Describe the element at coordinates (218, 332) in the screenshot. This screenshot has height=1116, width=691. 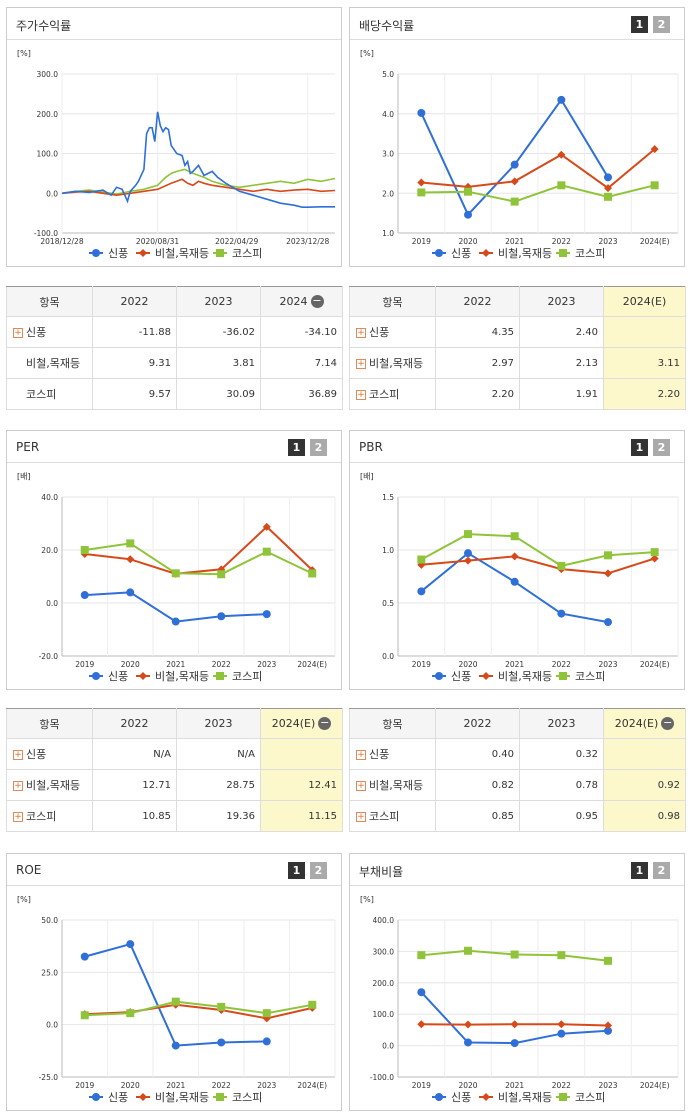
I see `table-cell: -36.02` at that location.